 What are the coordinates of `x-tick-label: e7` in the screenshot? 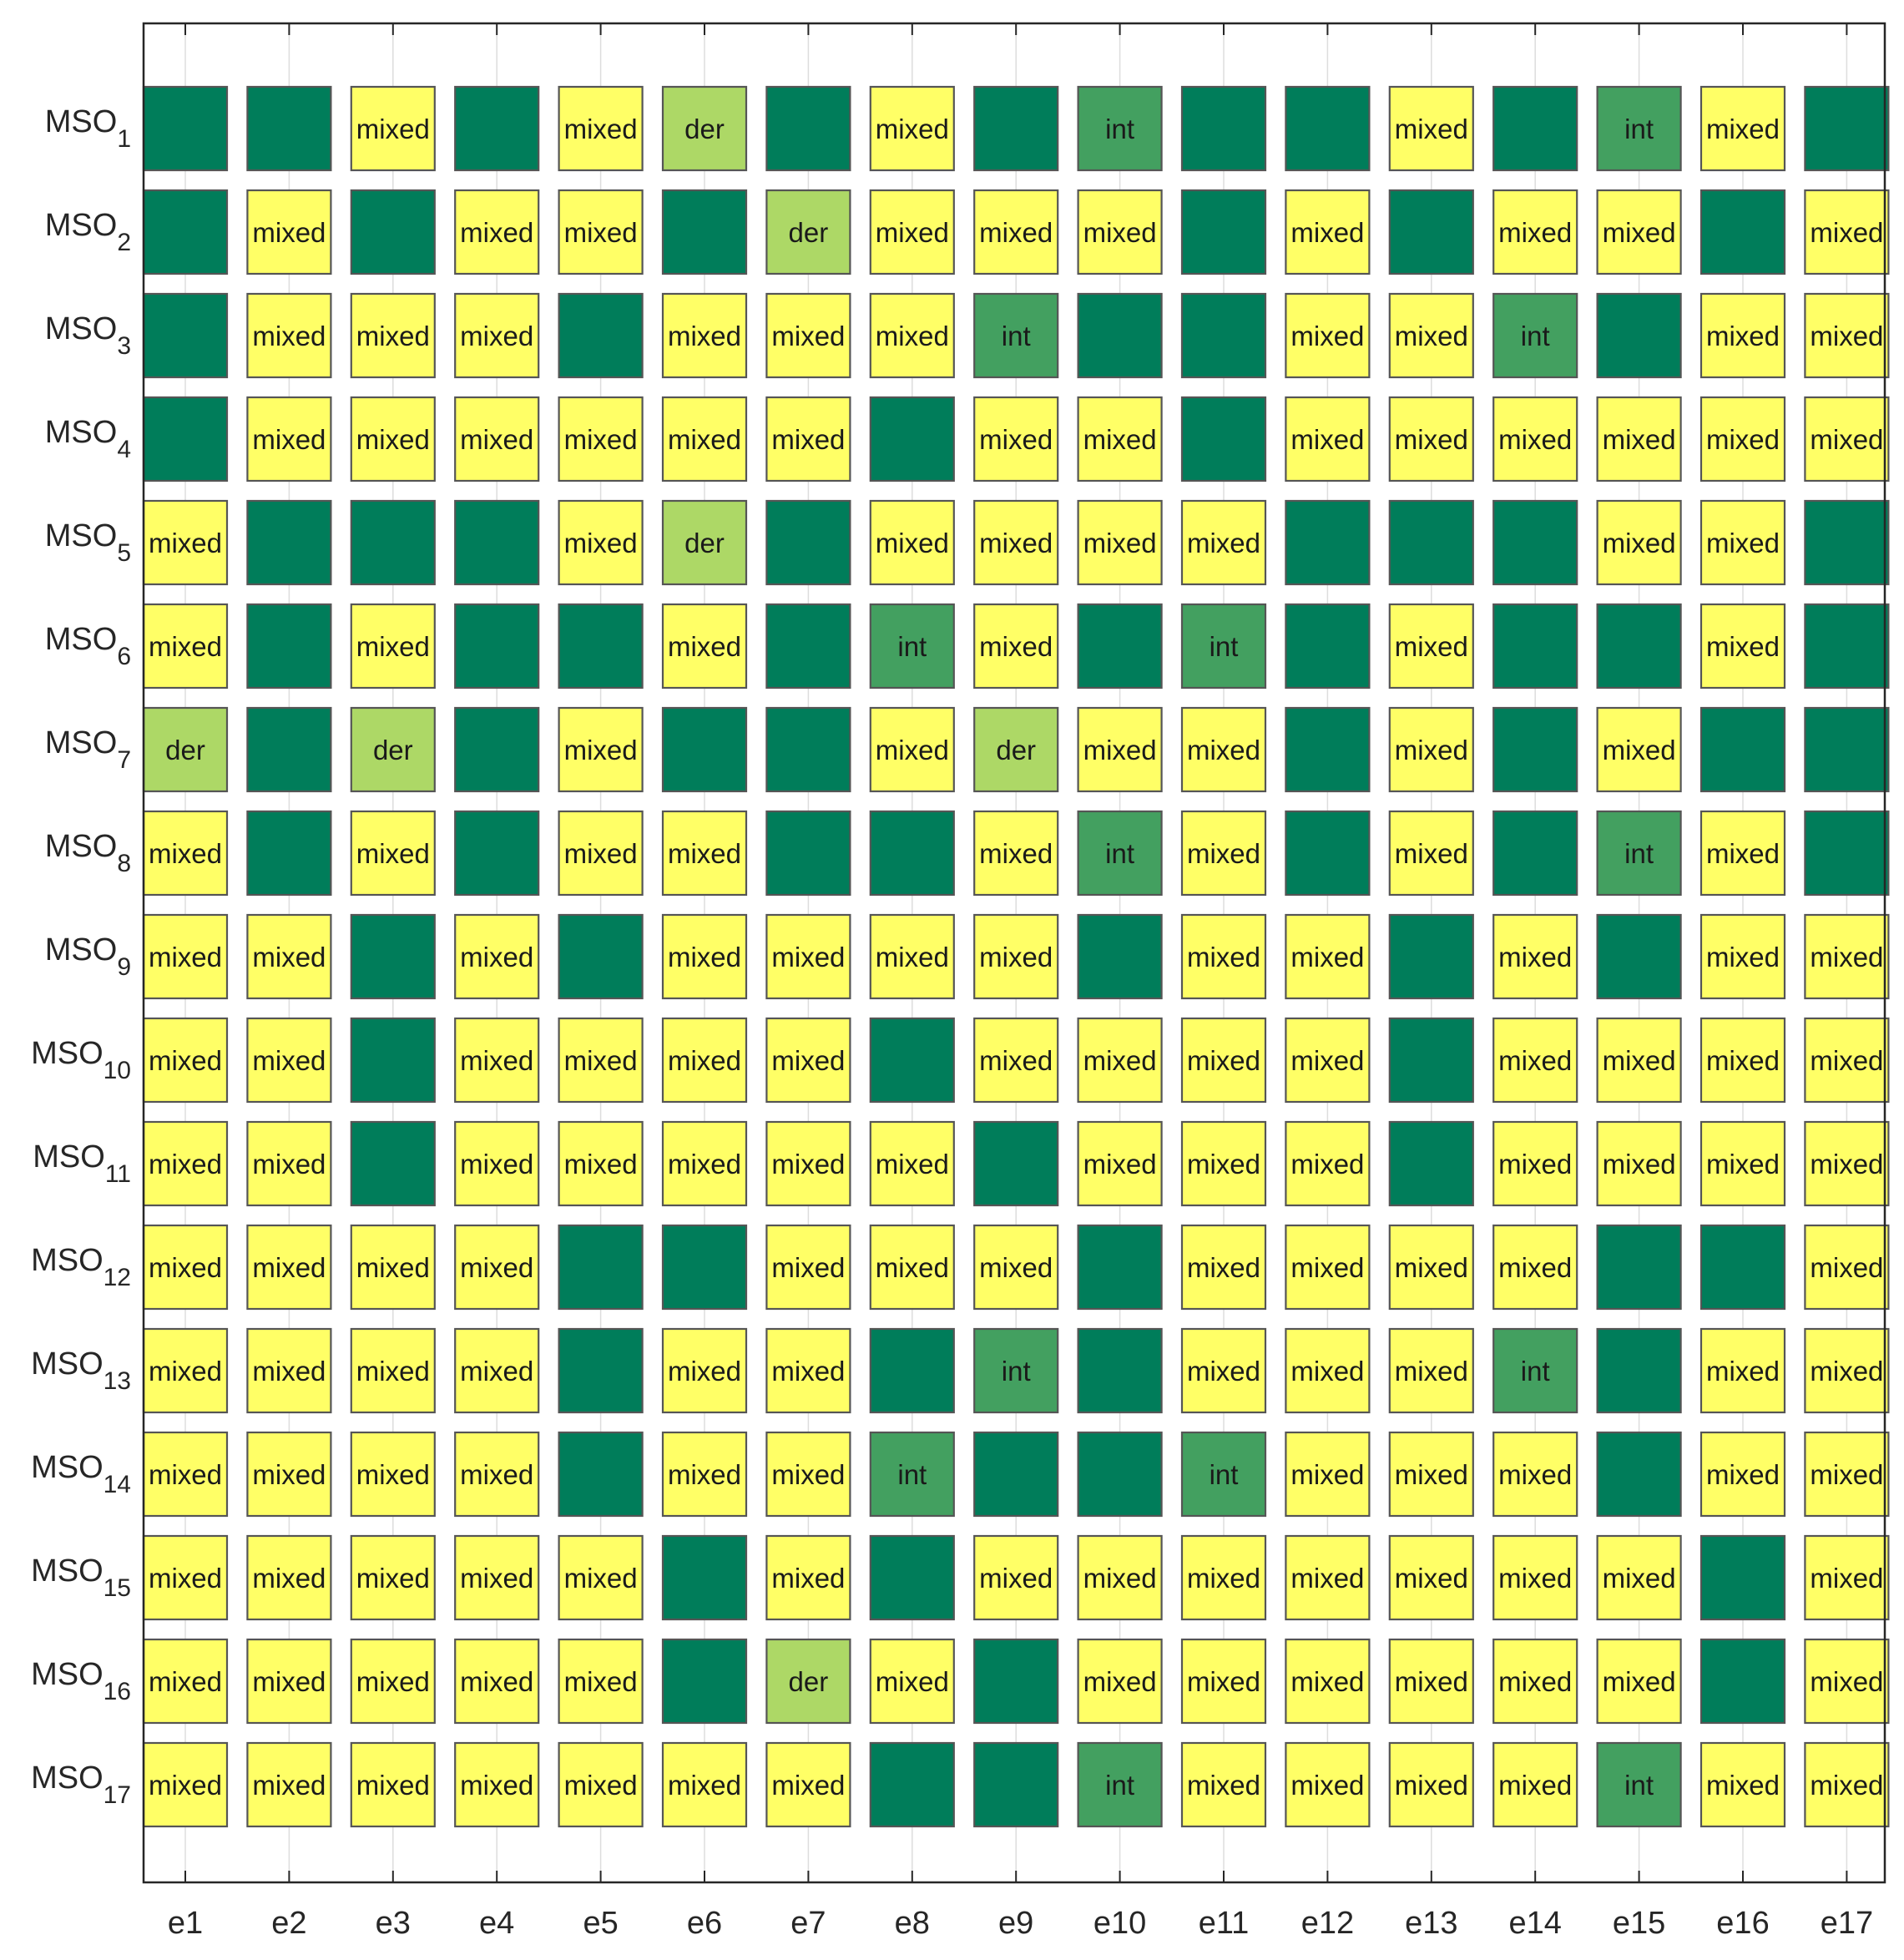 It's located at (808, 1923).